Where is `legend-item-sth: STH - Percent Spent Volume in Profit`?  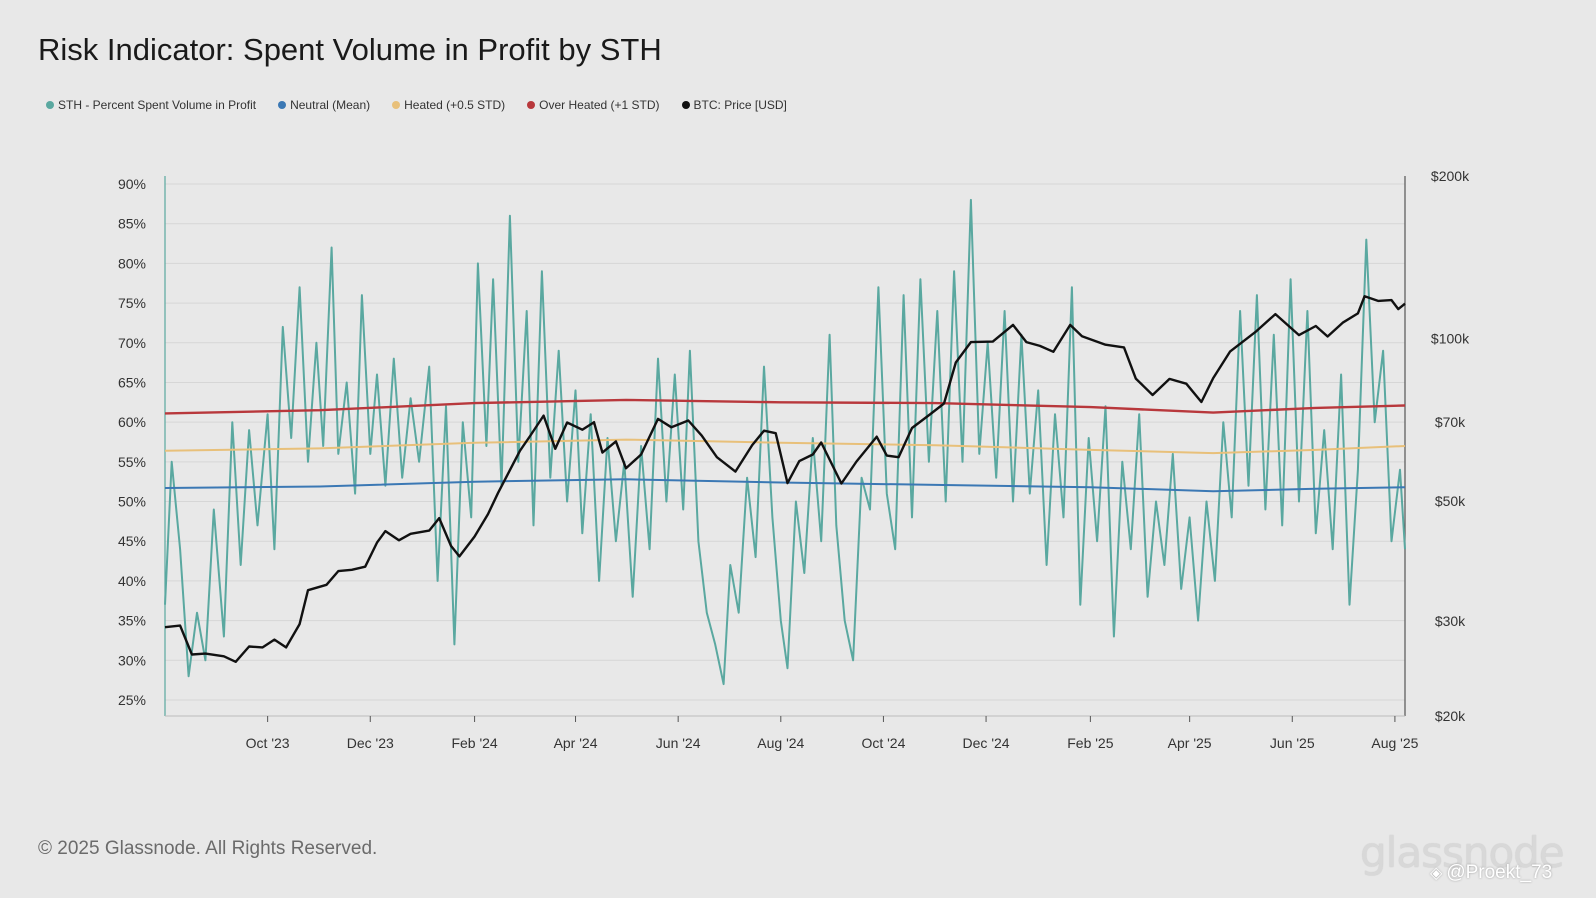 legend-item-sth: STH - Percent Spent Volume in Profit is located at coordinates (151, 105).